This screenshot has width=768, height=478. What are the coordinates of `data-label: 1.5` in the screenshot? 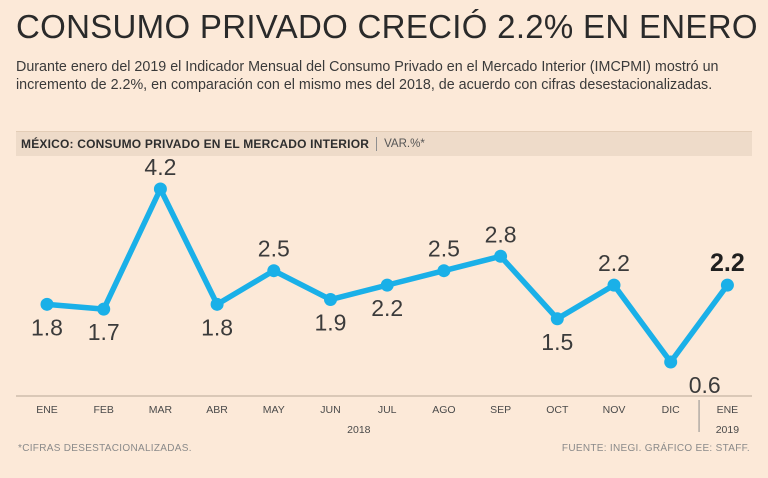 It's located at (557, 342).